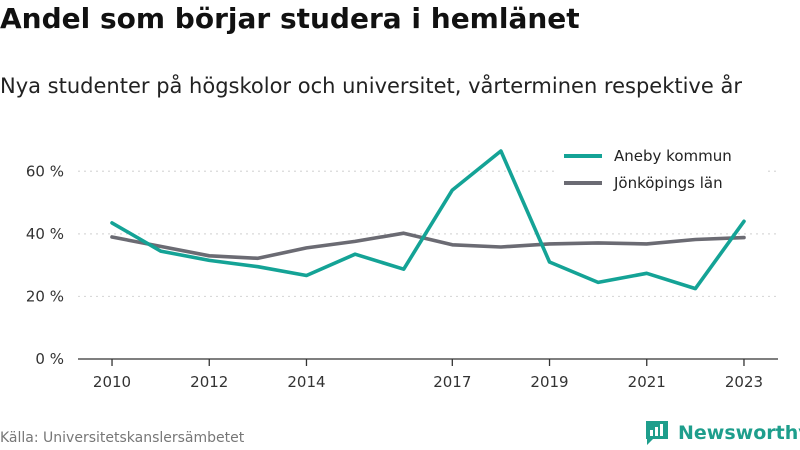 This screenshot has width=800, height=450. I want to click on legend: Aneby kommun Jönköpings län, so click(661, 169).